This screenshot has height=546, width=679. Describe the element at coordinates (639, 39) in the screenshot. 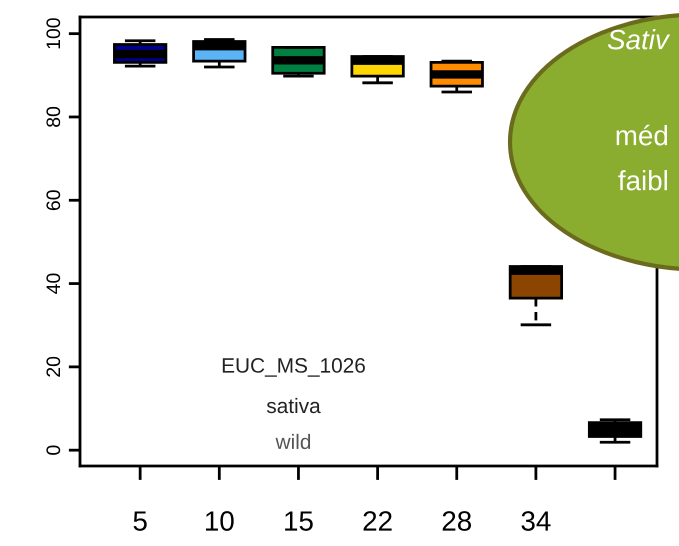

I see `annotation: Sativ` at that location.